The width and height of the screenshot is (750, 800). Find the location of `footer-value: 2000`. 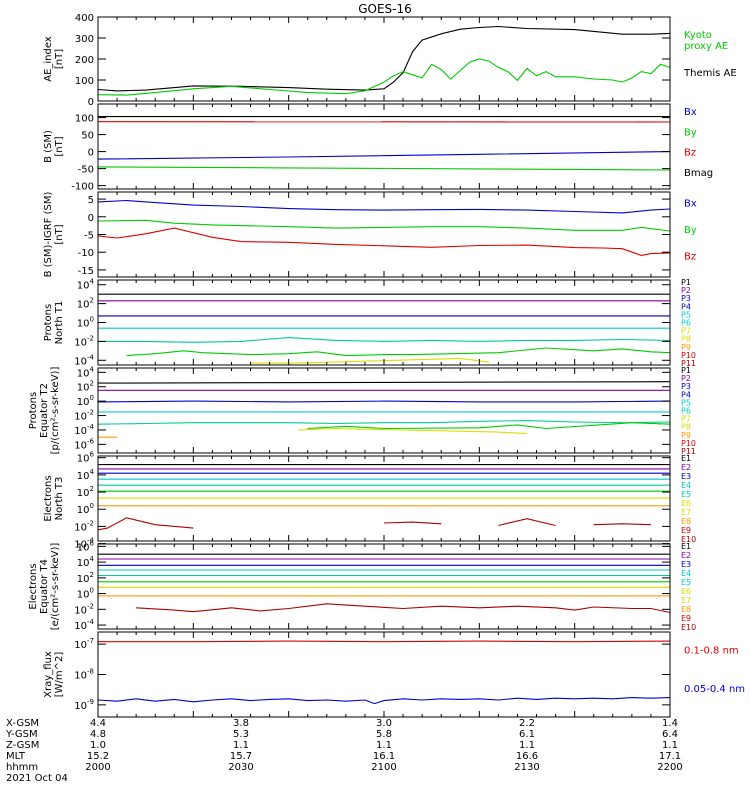

footer-value: 2000 is located at coordinates (97, 767).